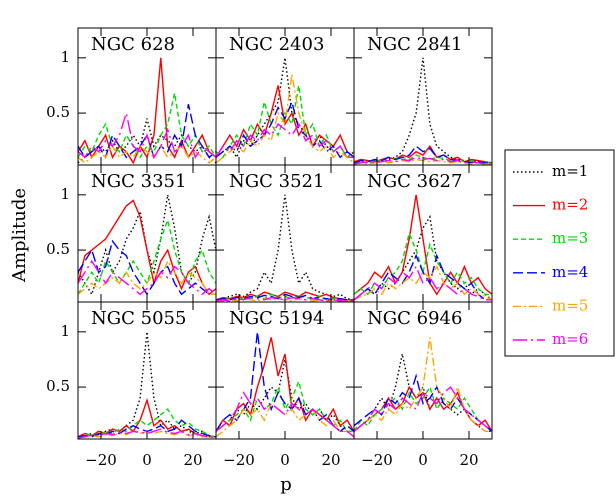  I want to click on panel-title: NGC 6946, so click(414, 318).